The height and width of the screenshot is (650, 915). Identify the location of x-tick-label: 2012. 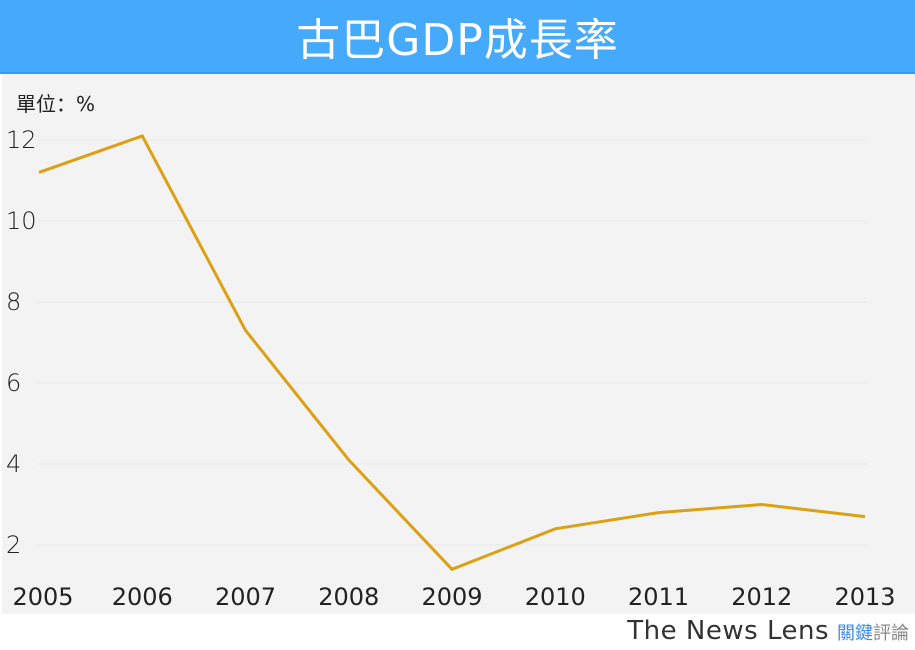
(762, 597).